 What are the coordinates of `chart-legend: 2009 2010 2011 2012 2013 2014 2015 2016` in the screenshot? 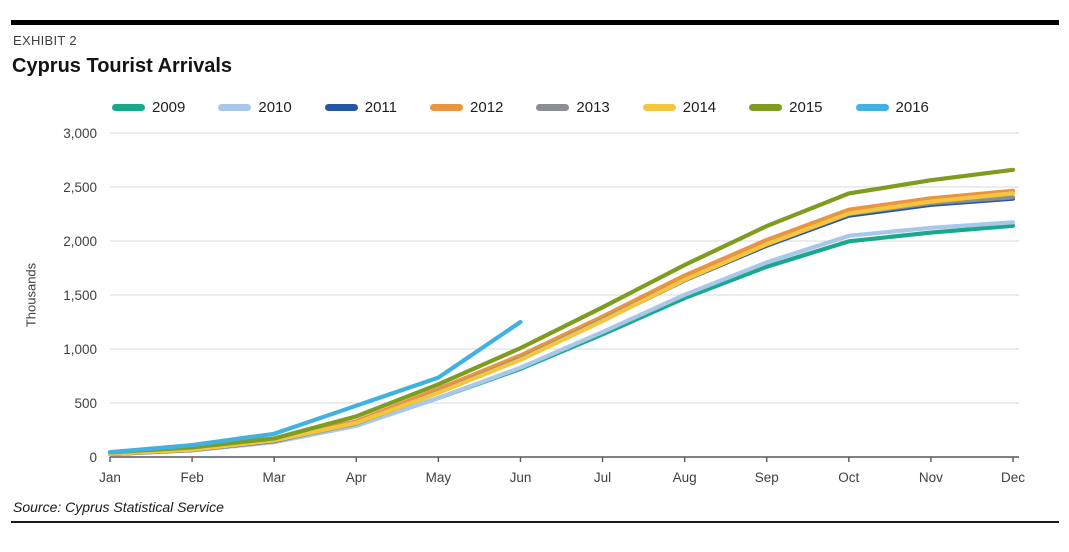 It's located at (520, 107).